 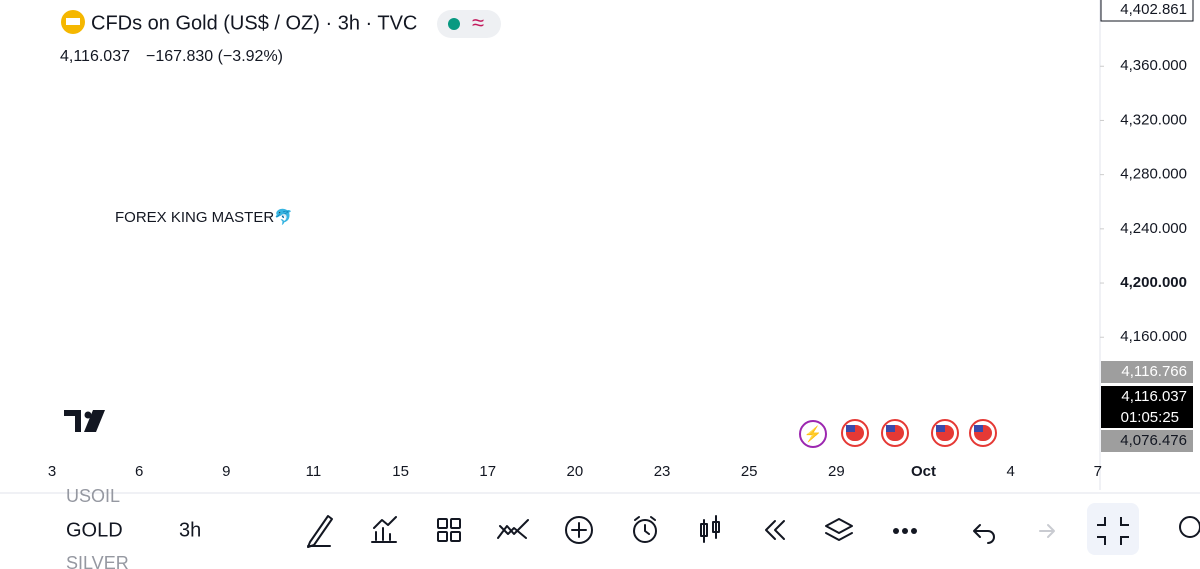 I want to click on interval: 3h, so click(x=190, y=530).